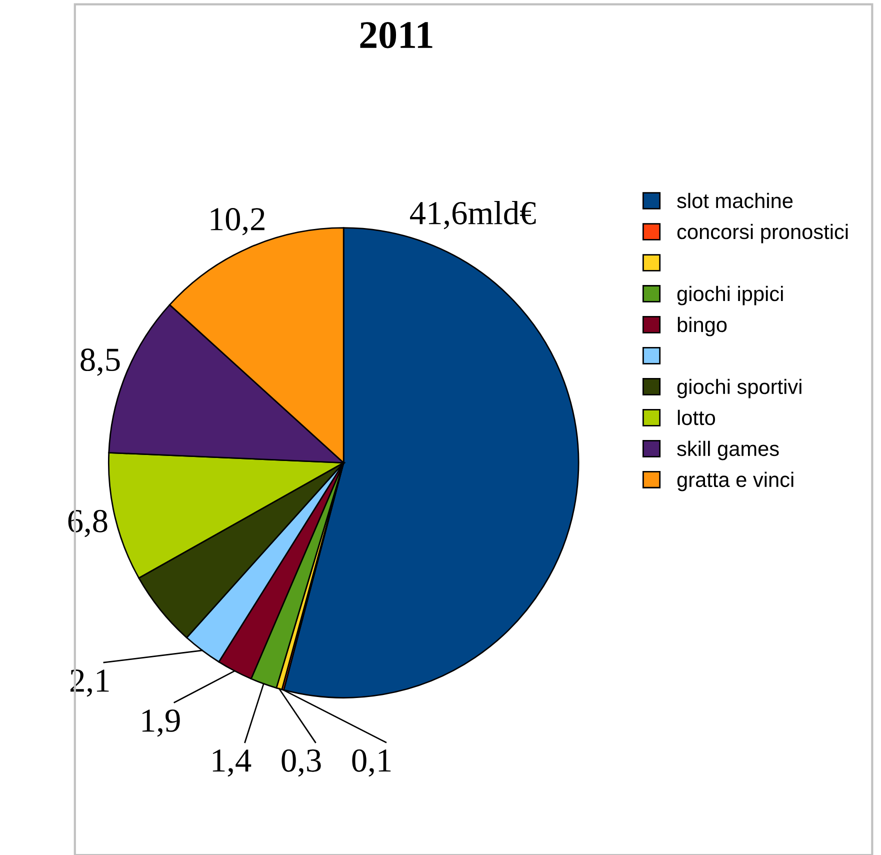 This screenshot has width=881, height=855. I want to click on legend-label: gratta e vinci, so click(735, 482).